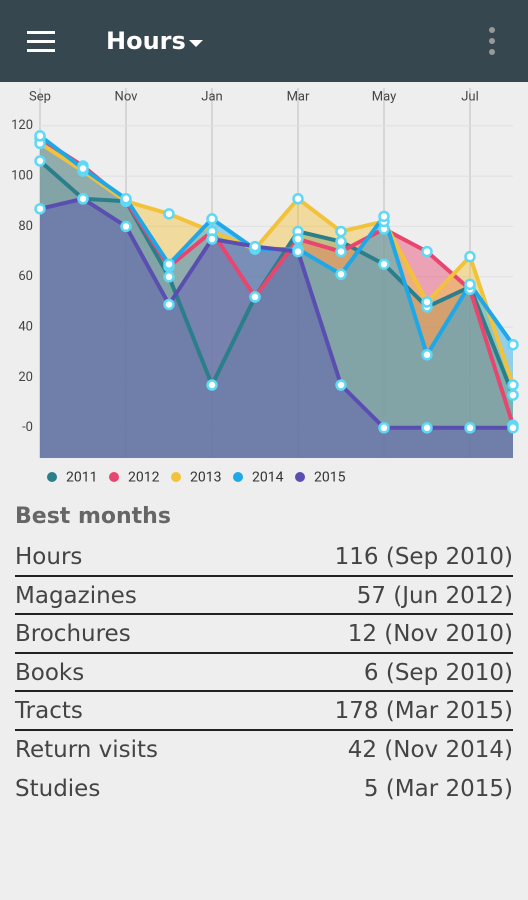  Describe the element at coordinates (27, 427) in the screenshot. I see `y-tick-label: -0` at that location.